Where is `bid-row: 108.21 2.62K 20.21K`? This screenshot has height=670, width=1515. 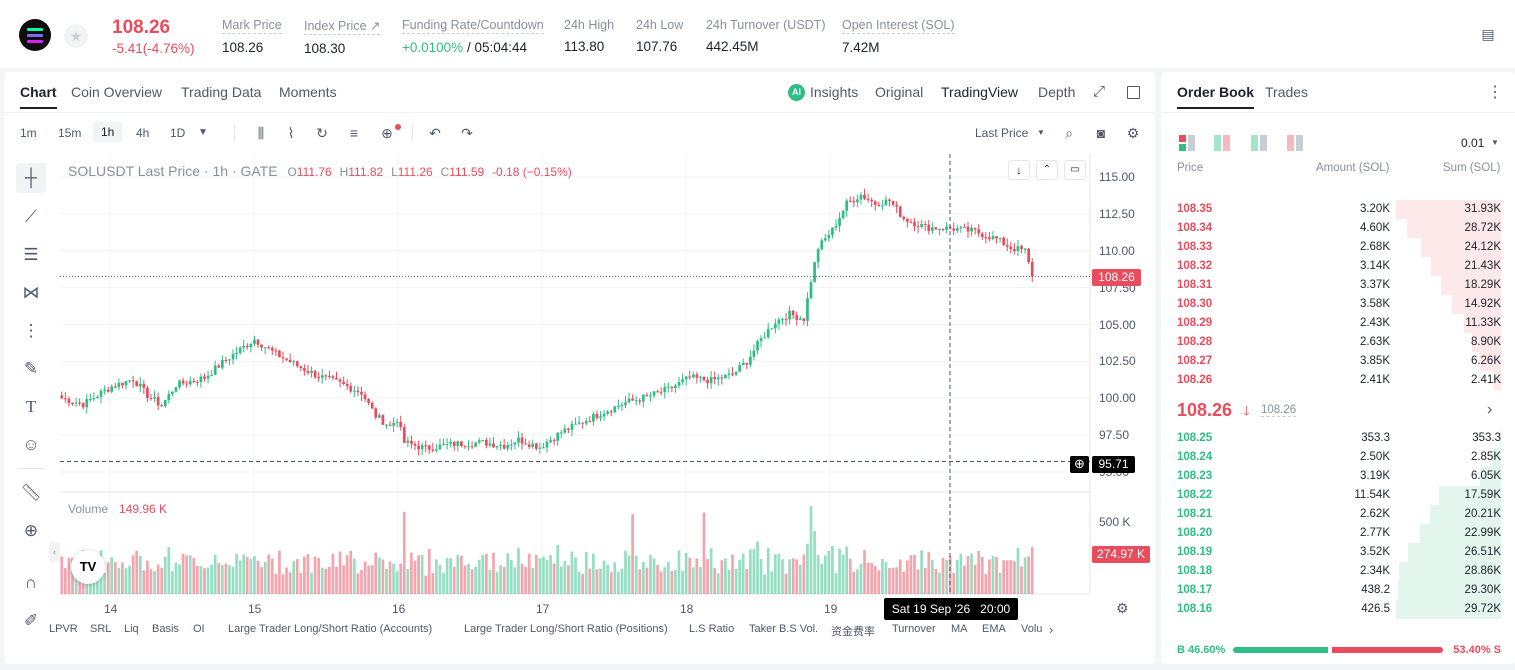 bid-row: 108.21 2.62K 20.21K is located at coordinates (1338, 514).